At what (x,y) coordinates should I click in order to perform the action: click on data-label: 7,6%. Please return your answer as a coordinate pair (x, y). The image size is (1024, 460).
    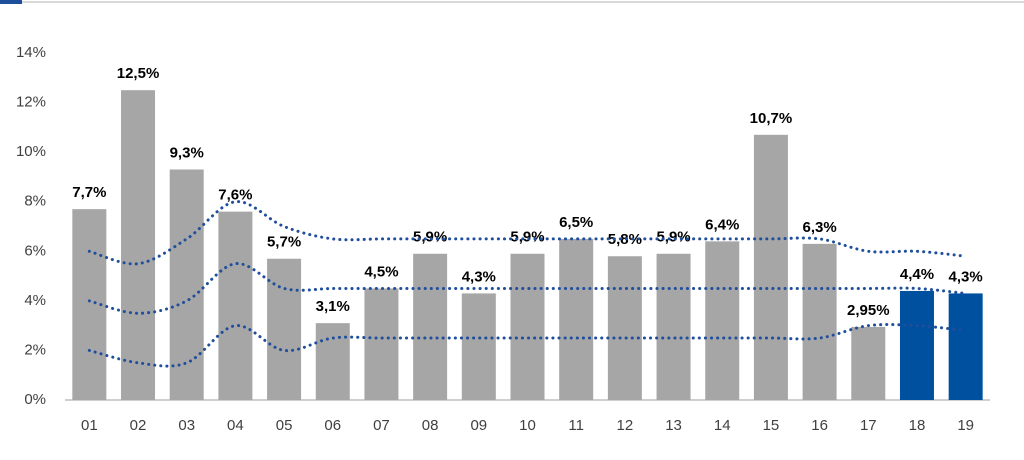
    Looking at the image, I should click on (235, 195).